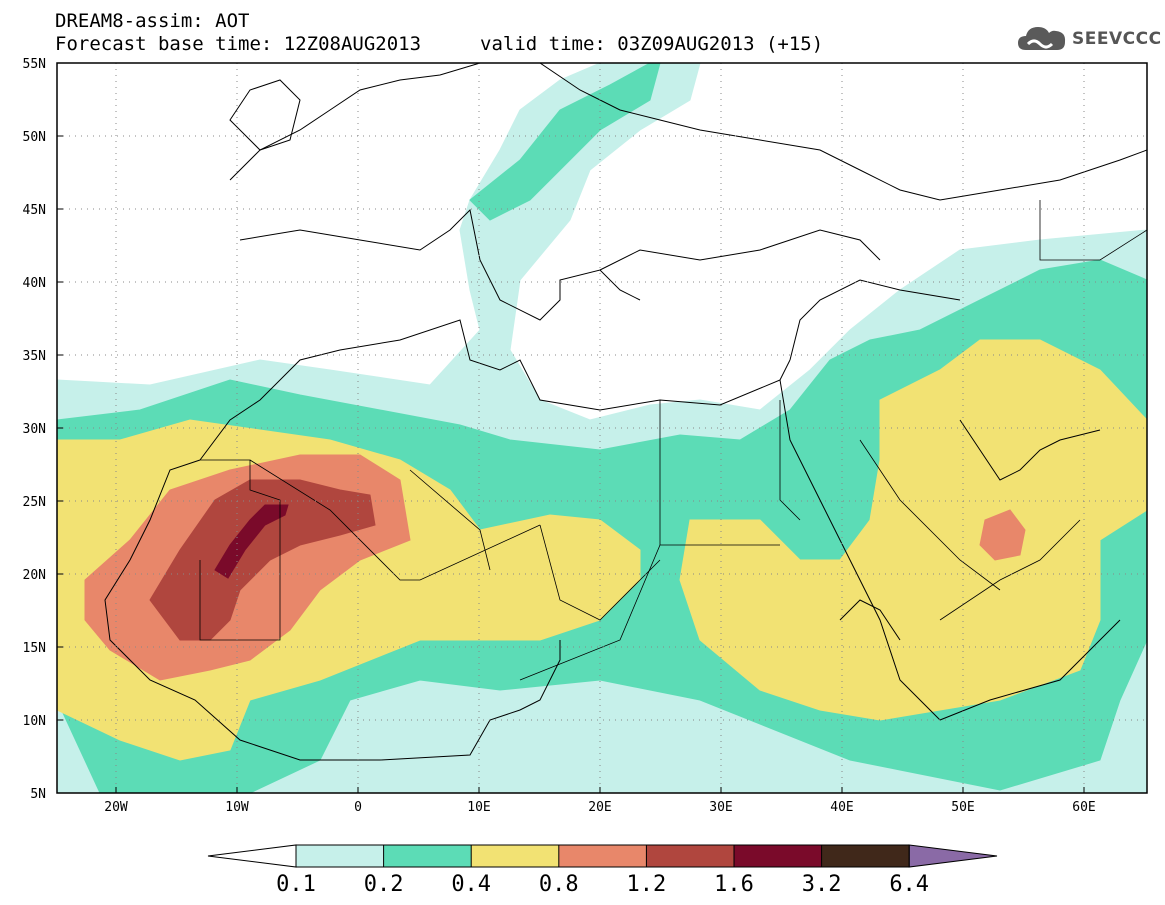  What do you see at coordinates (34, 137) in the screenshot?
I see `y-tick-label: 50N` at bounding box center [34, 137].